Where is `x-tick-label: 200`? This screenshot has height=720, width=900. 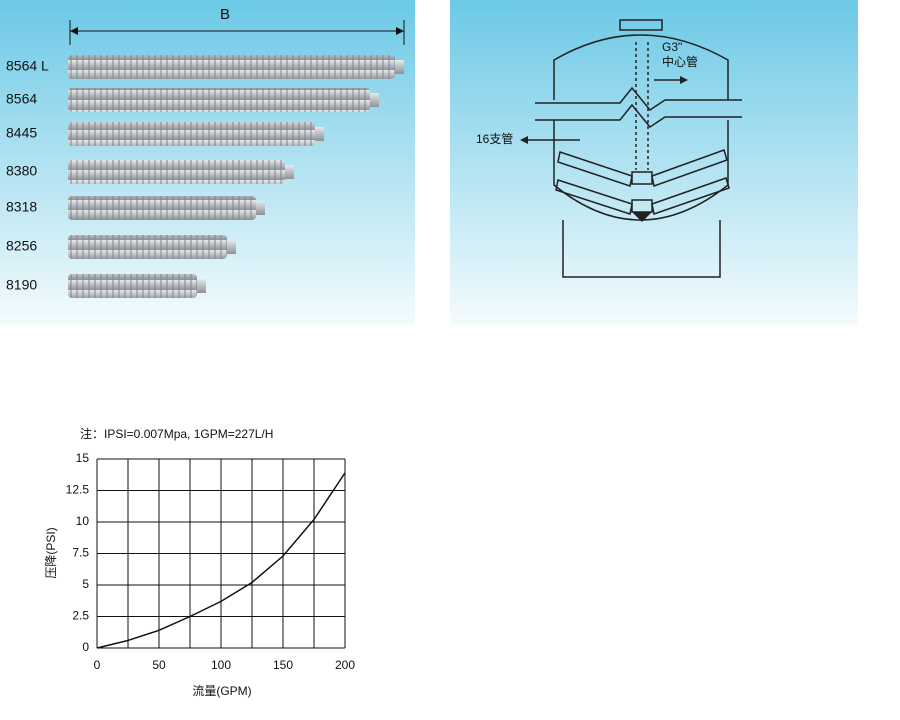
x-tick-label: 200 is located at coordinates (345, 665).